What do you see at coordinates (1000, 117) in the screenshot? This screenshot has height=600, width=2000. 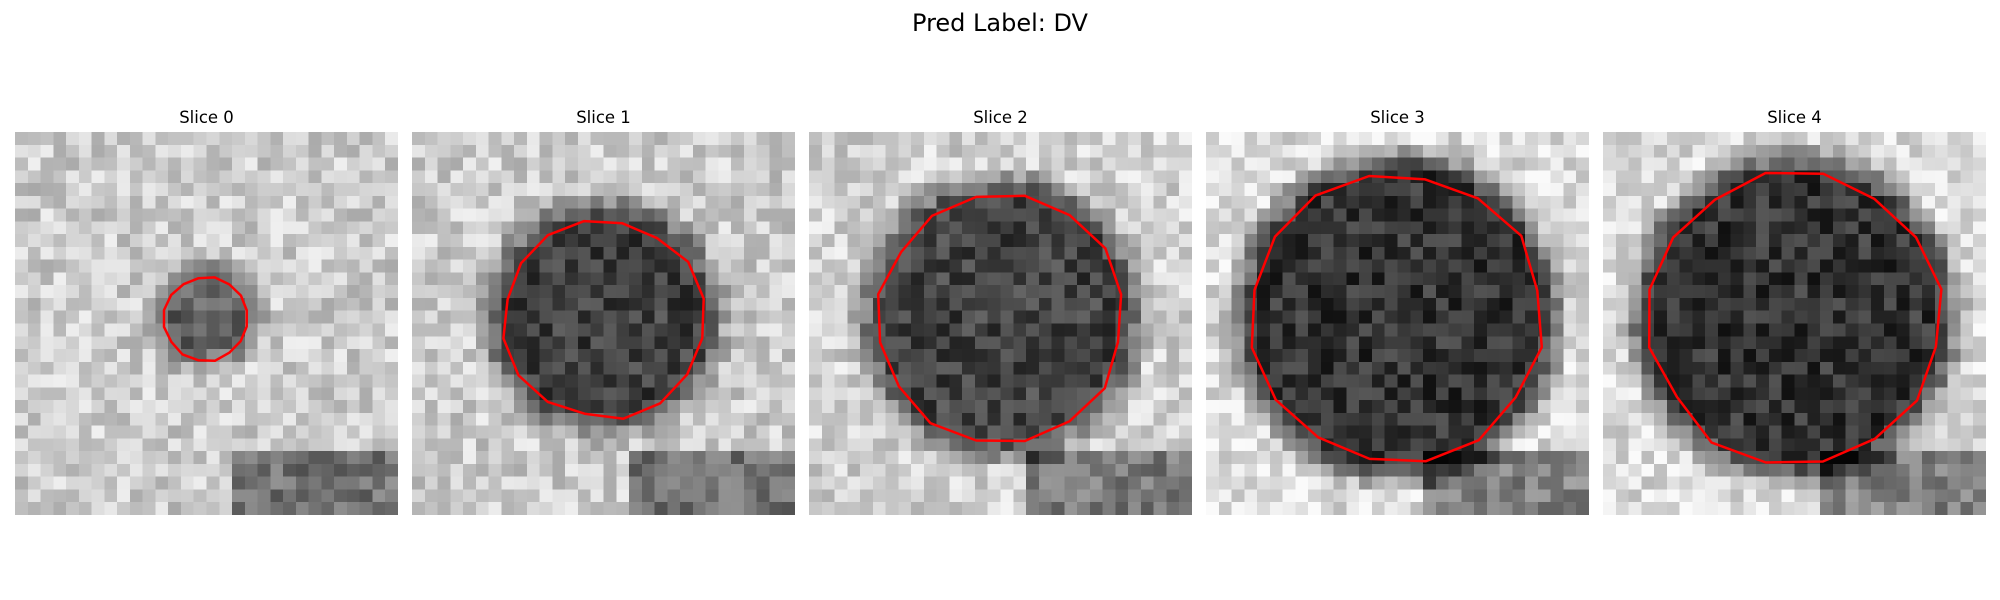 I see `slice-title: Slice 2` at bounding box center [1000, 117].